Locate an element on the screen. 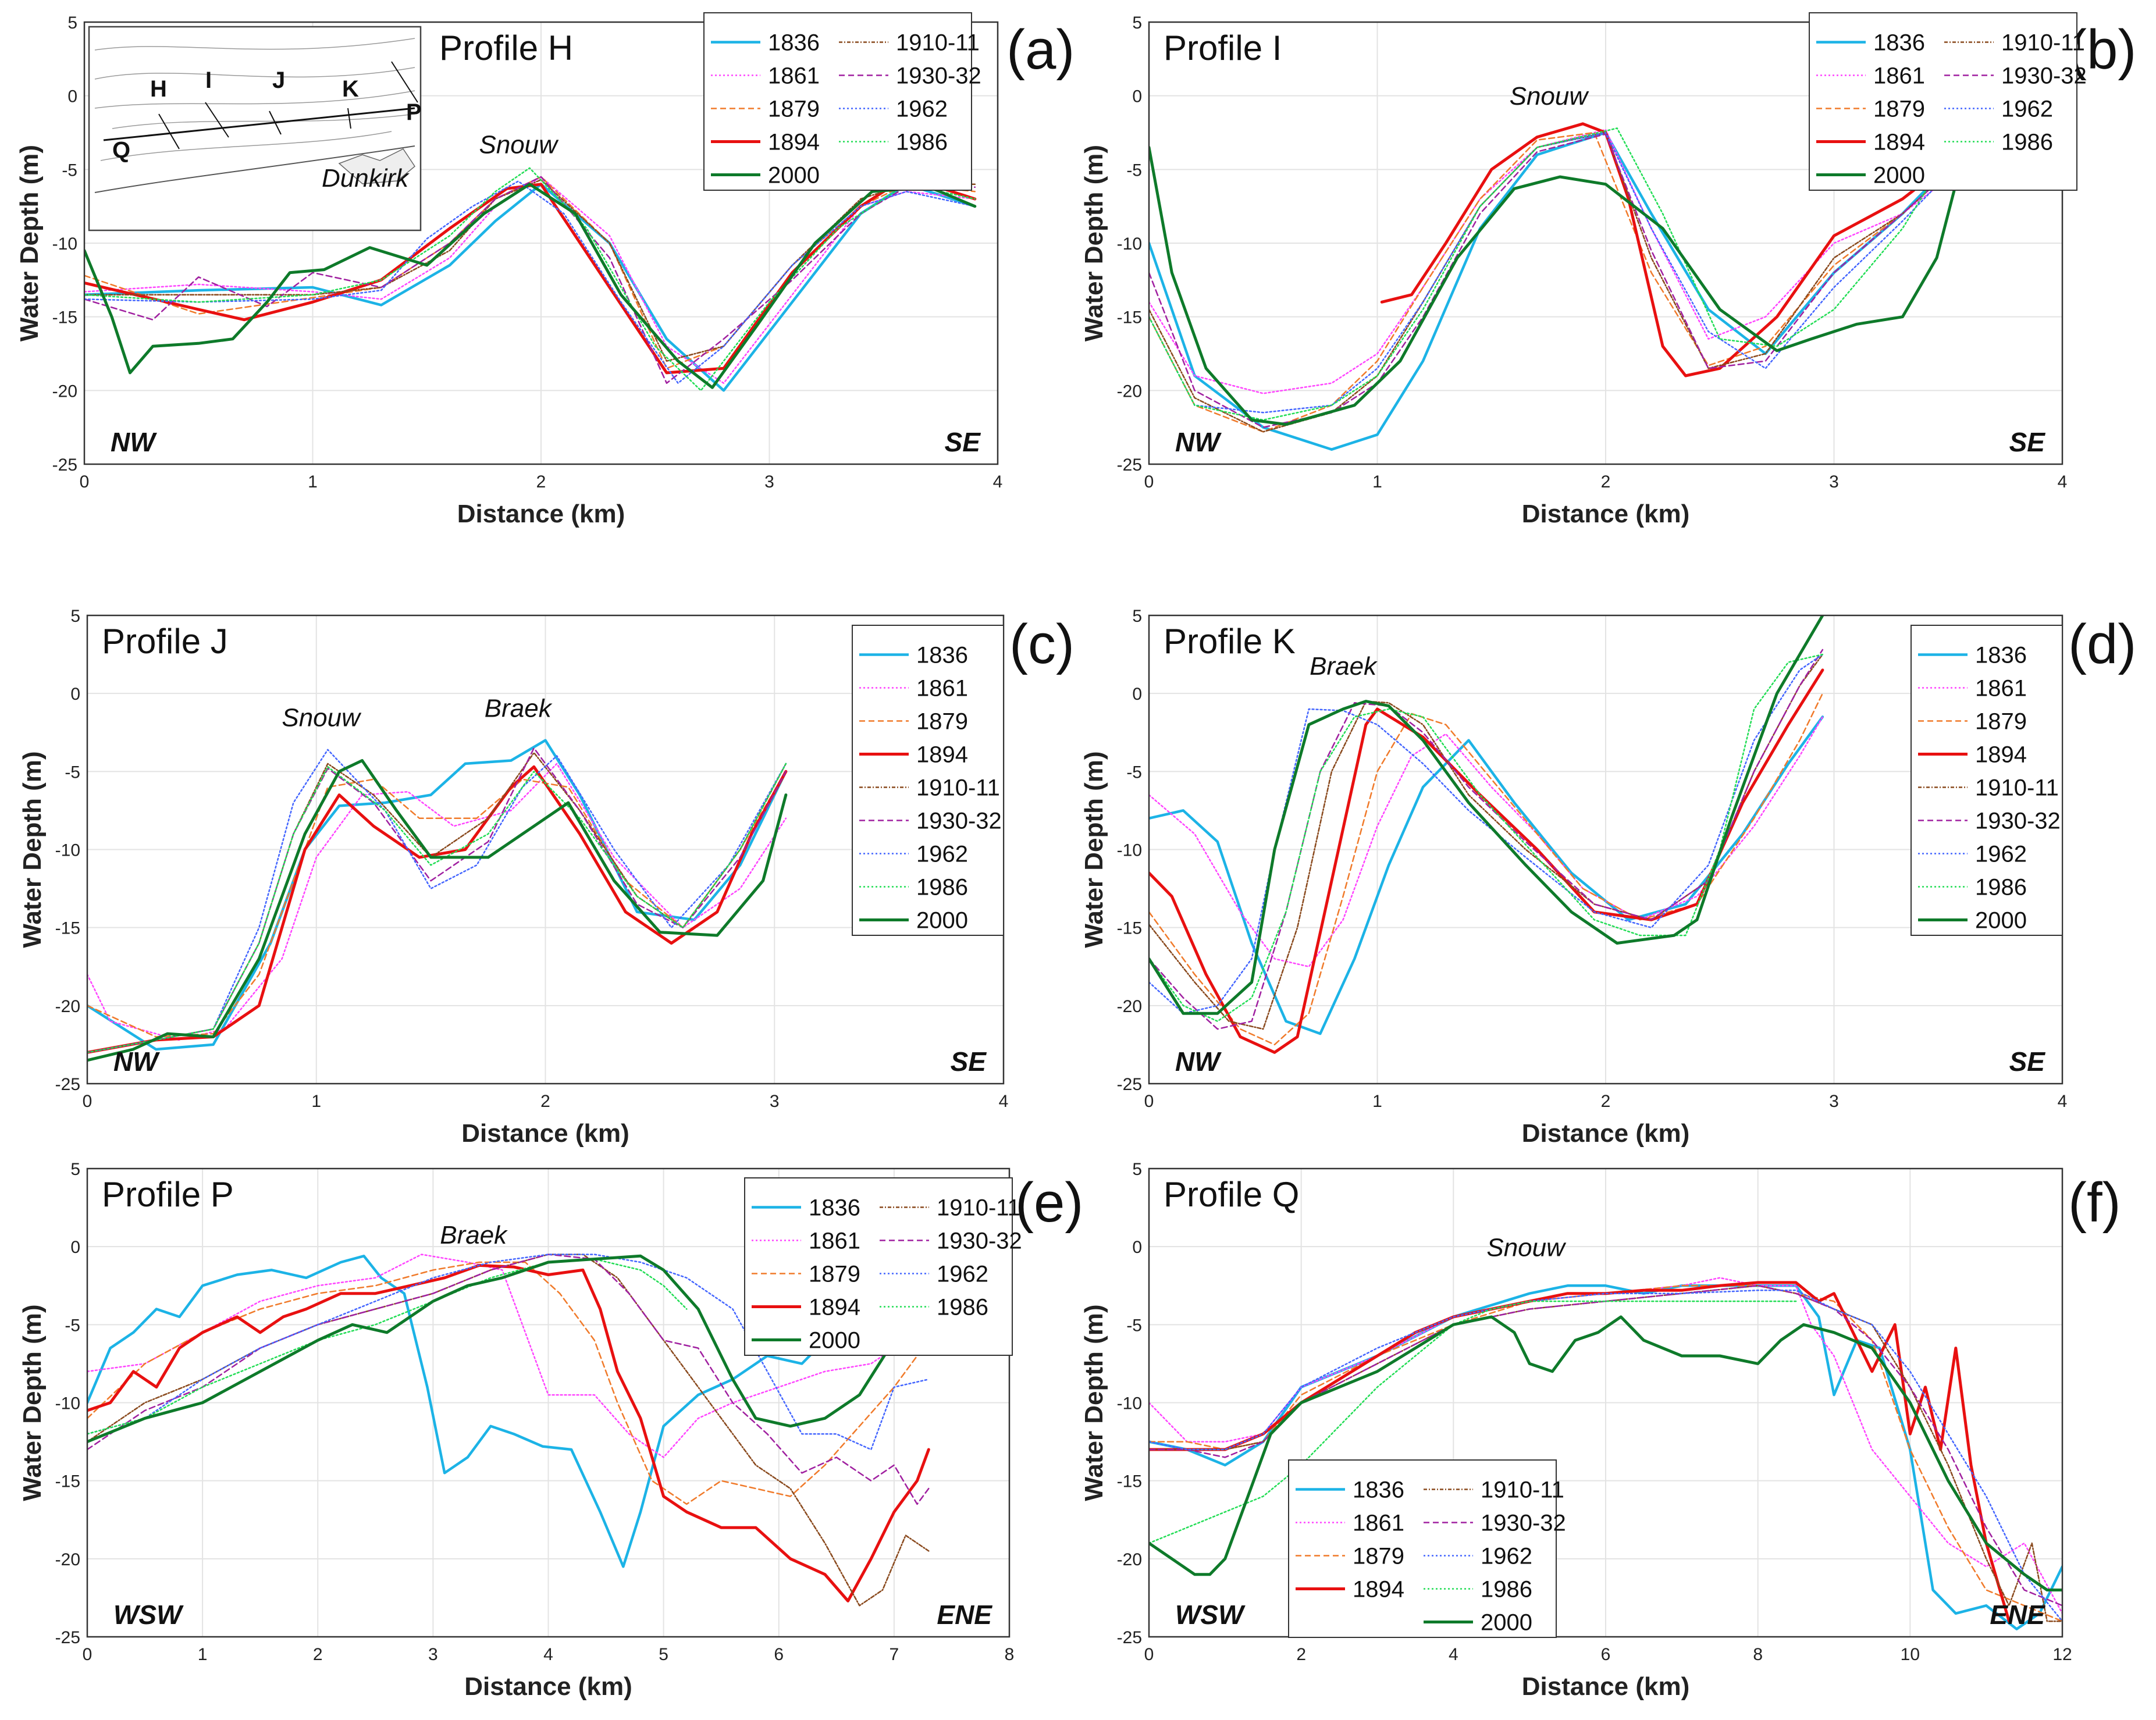 The image size is (2156, 1720). series-line-2000 is located at coordinates (530, 286).